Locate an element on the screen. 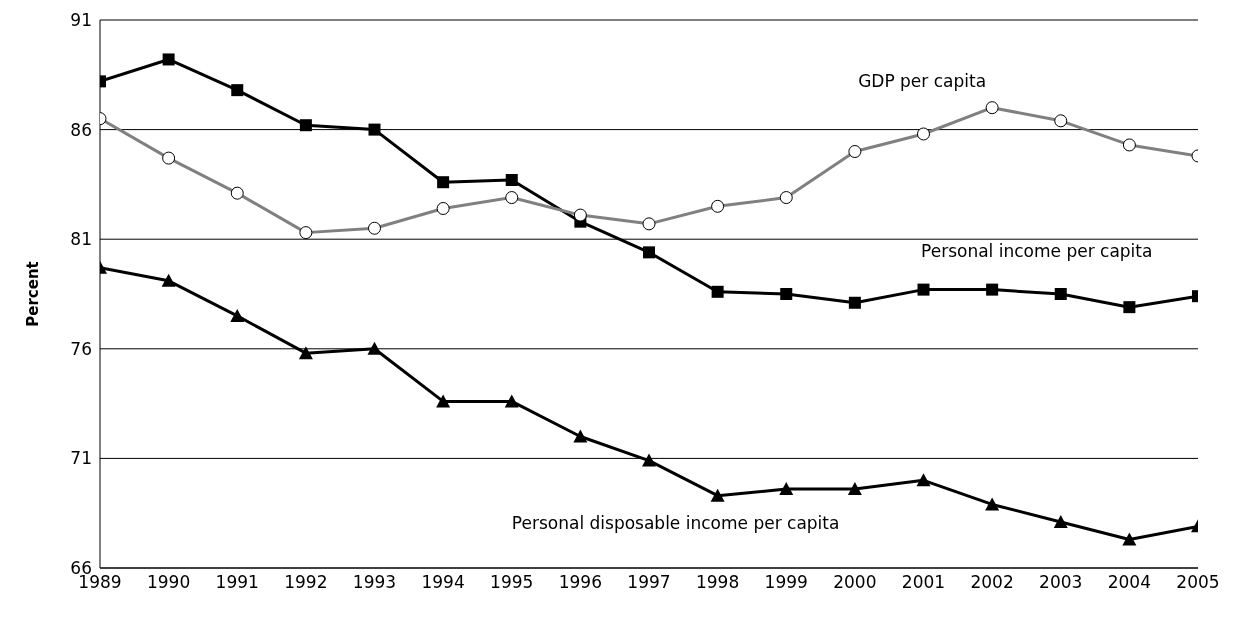  x-tick-label: 1991 is located at coordinates (237, 582).